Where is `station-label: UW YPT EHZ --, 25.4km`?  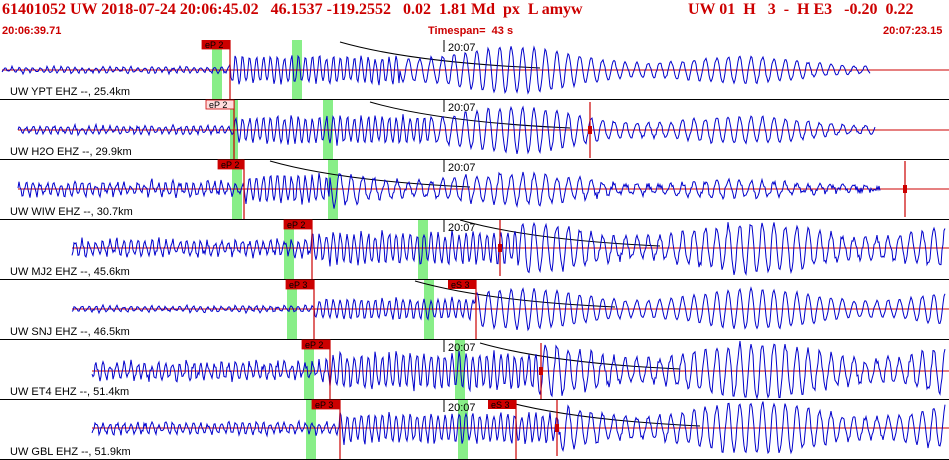
station-label: UW YPT EHZ --, 25.4km is located at coordinates (70, 92).